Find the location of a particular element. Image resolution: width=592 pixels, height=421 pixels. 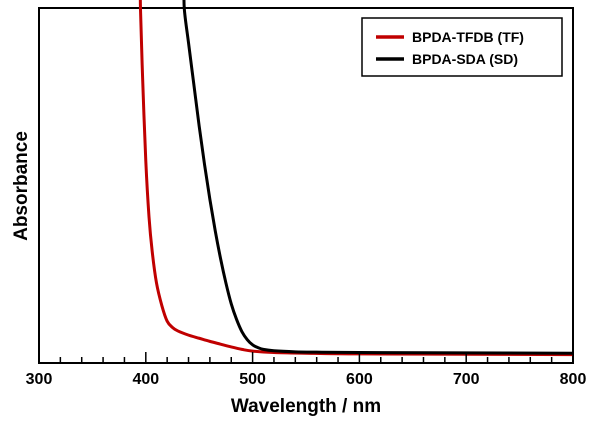

x-axis-title: Wavelength / nm is located at coordinates (306, 406).